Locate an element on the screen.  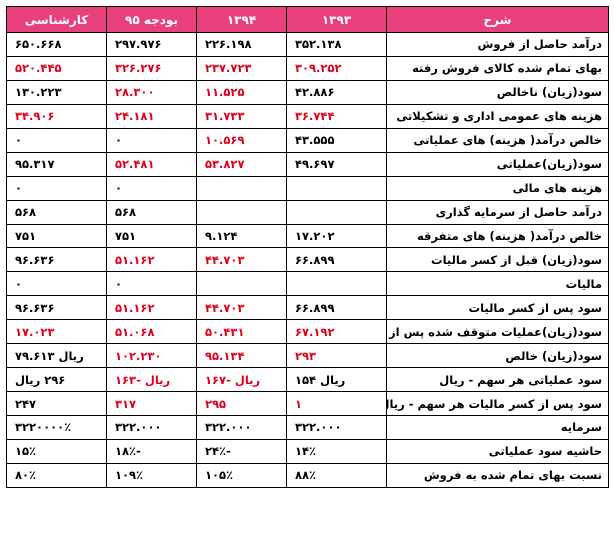
row-value-1: ۱۴٪ is located at coordinates (336, 451).